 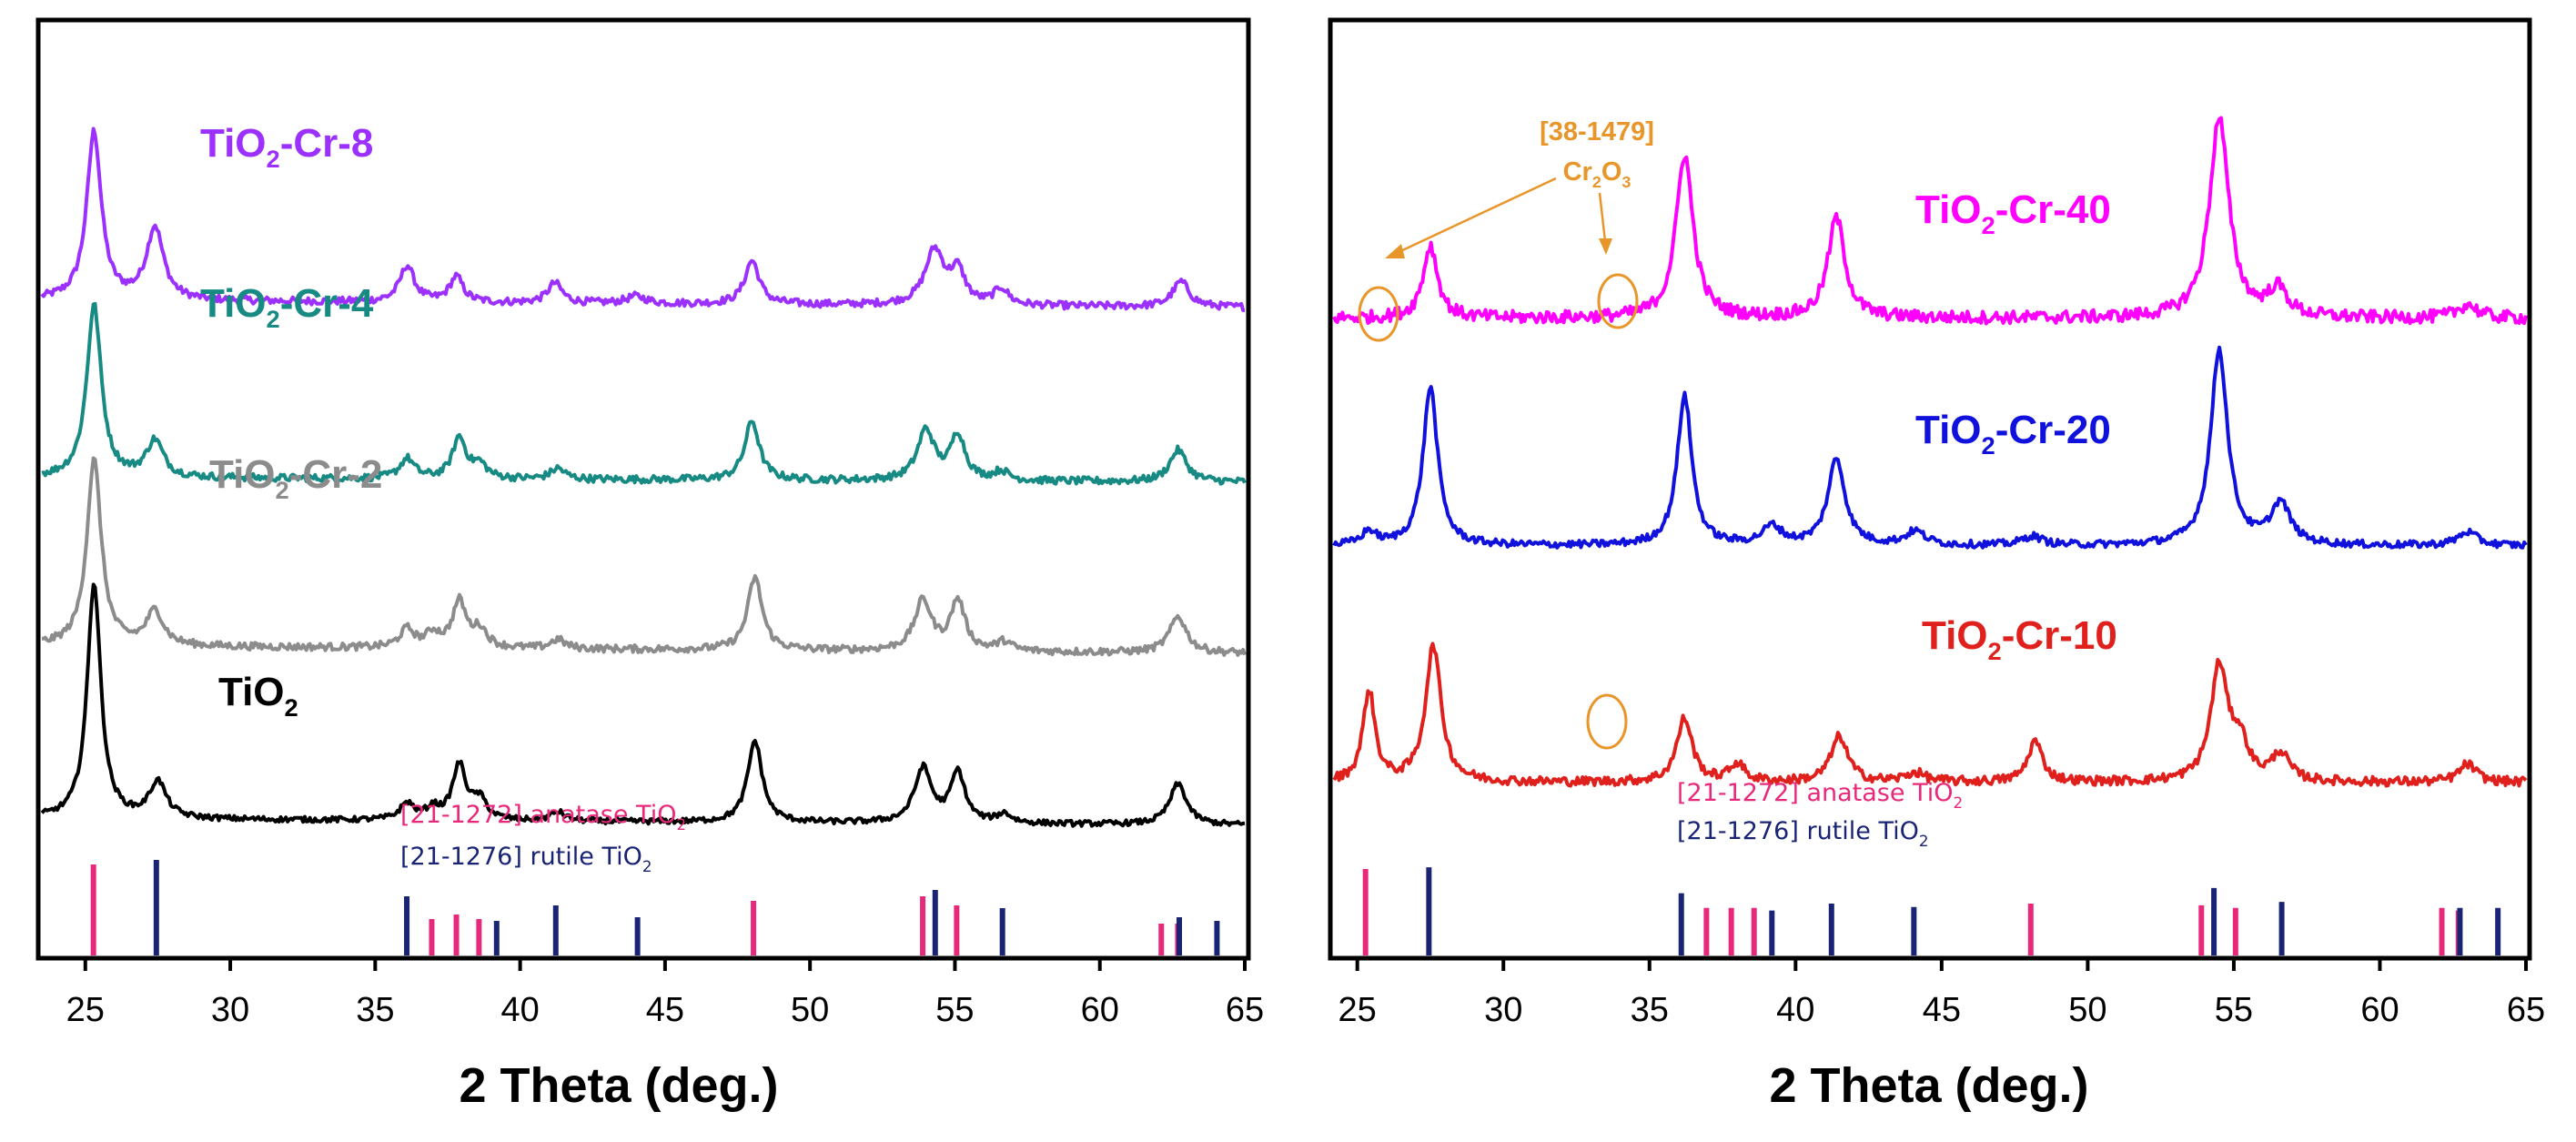 I want to click on right-legend-anatase: [21-1272] anatase TiO2, so click(x=1820, y=795).